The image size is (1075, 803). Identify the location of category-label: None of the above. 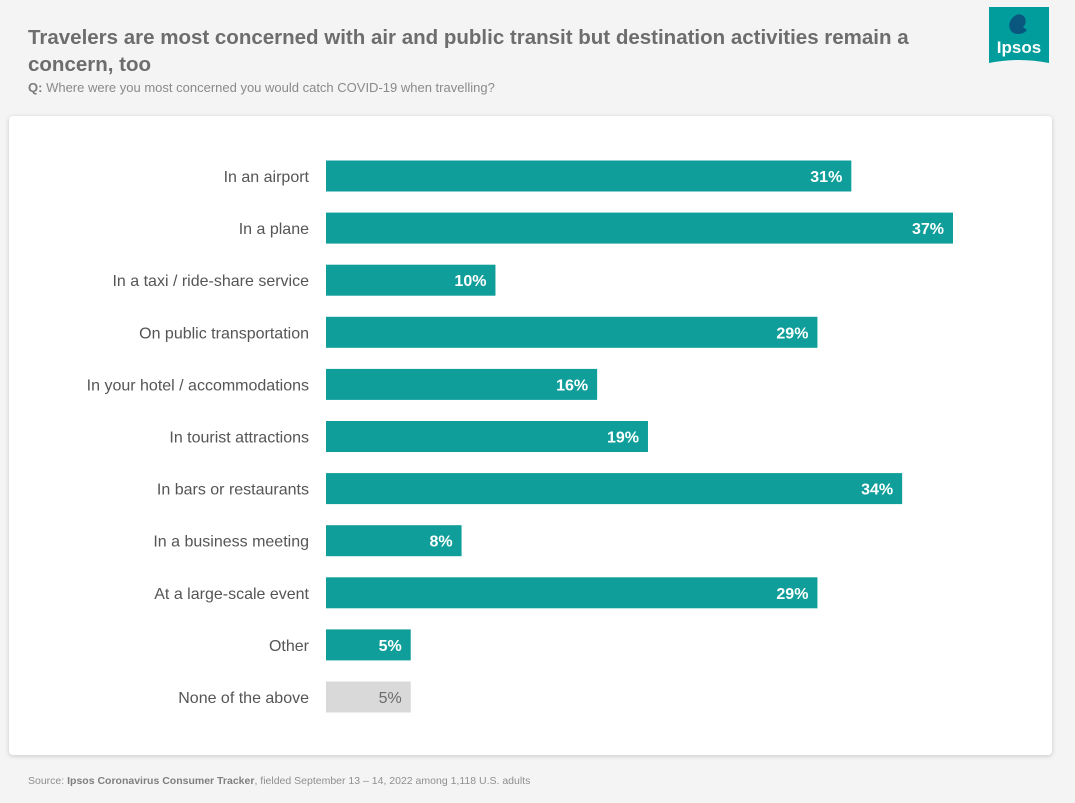
(243, 698).